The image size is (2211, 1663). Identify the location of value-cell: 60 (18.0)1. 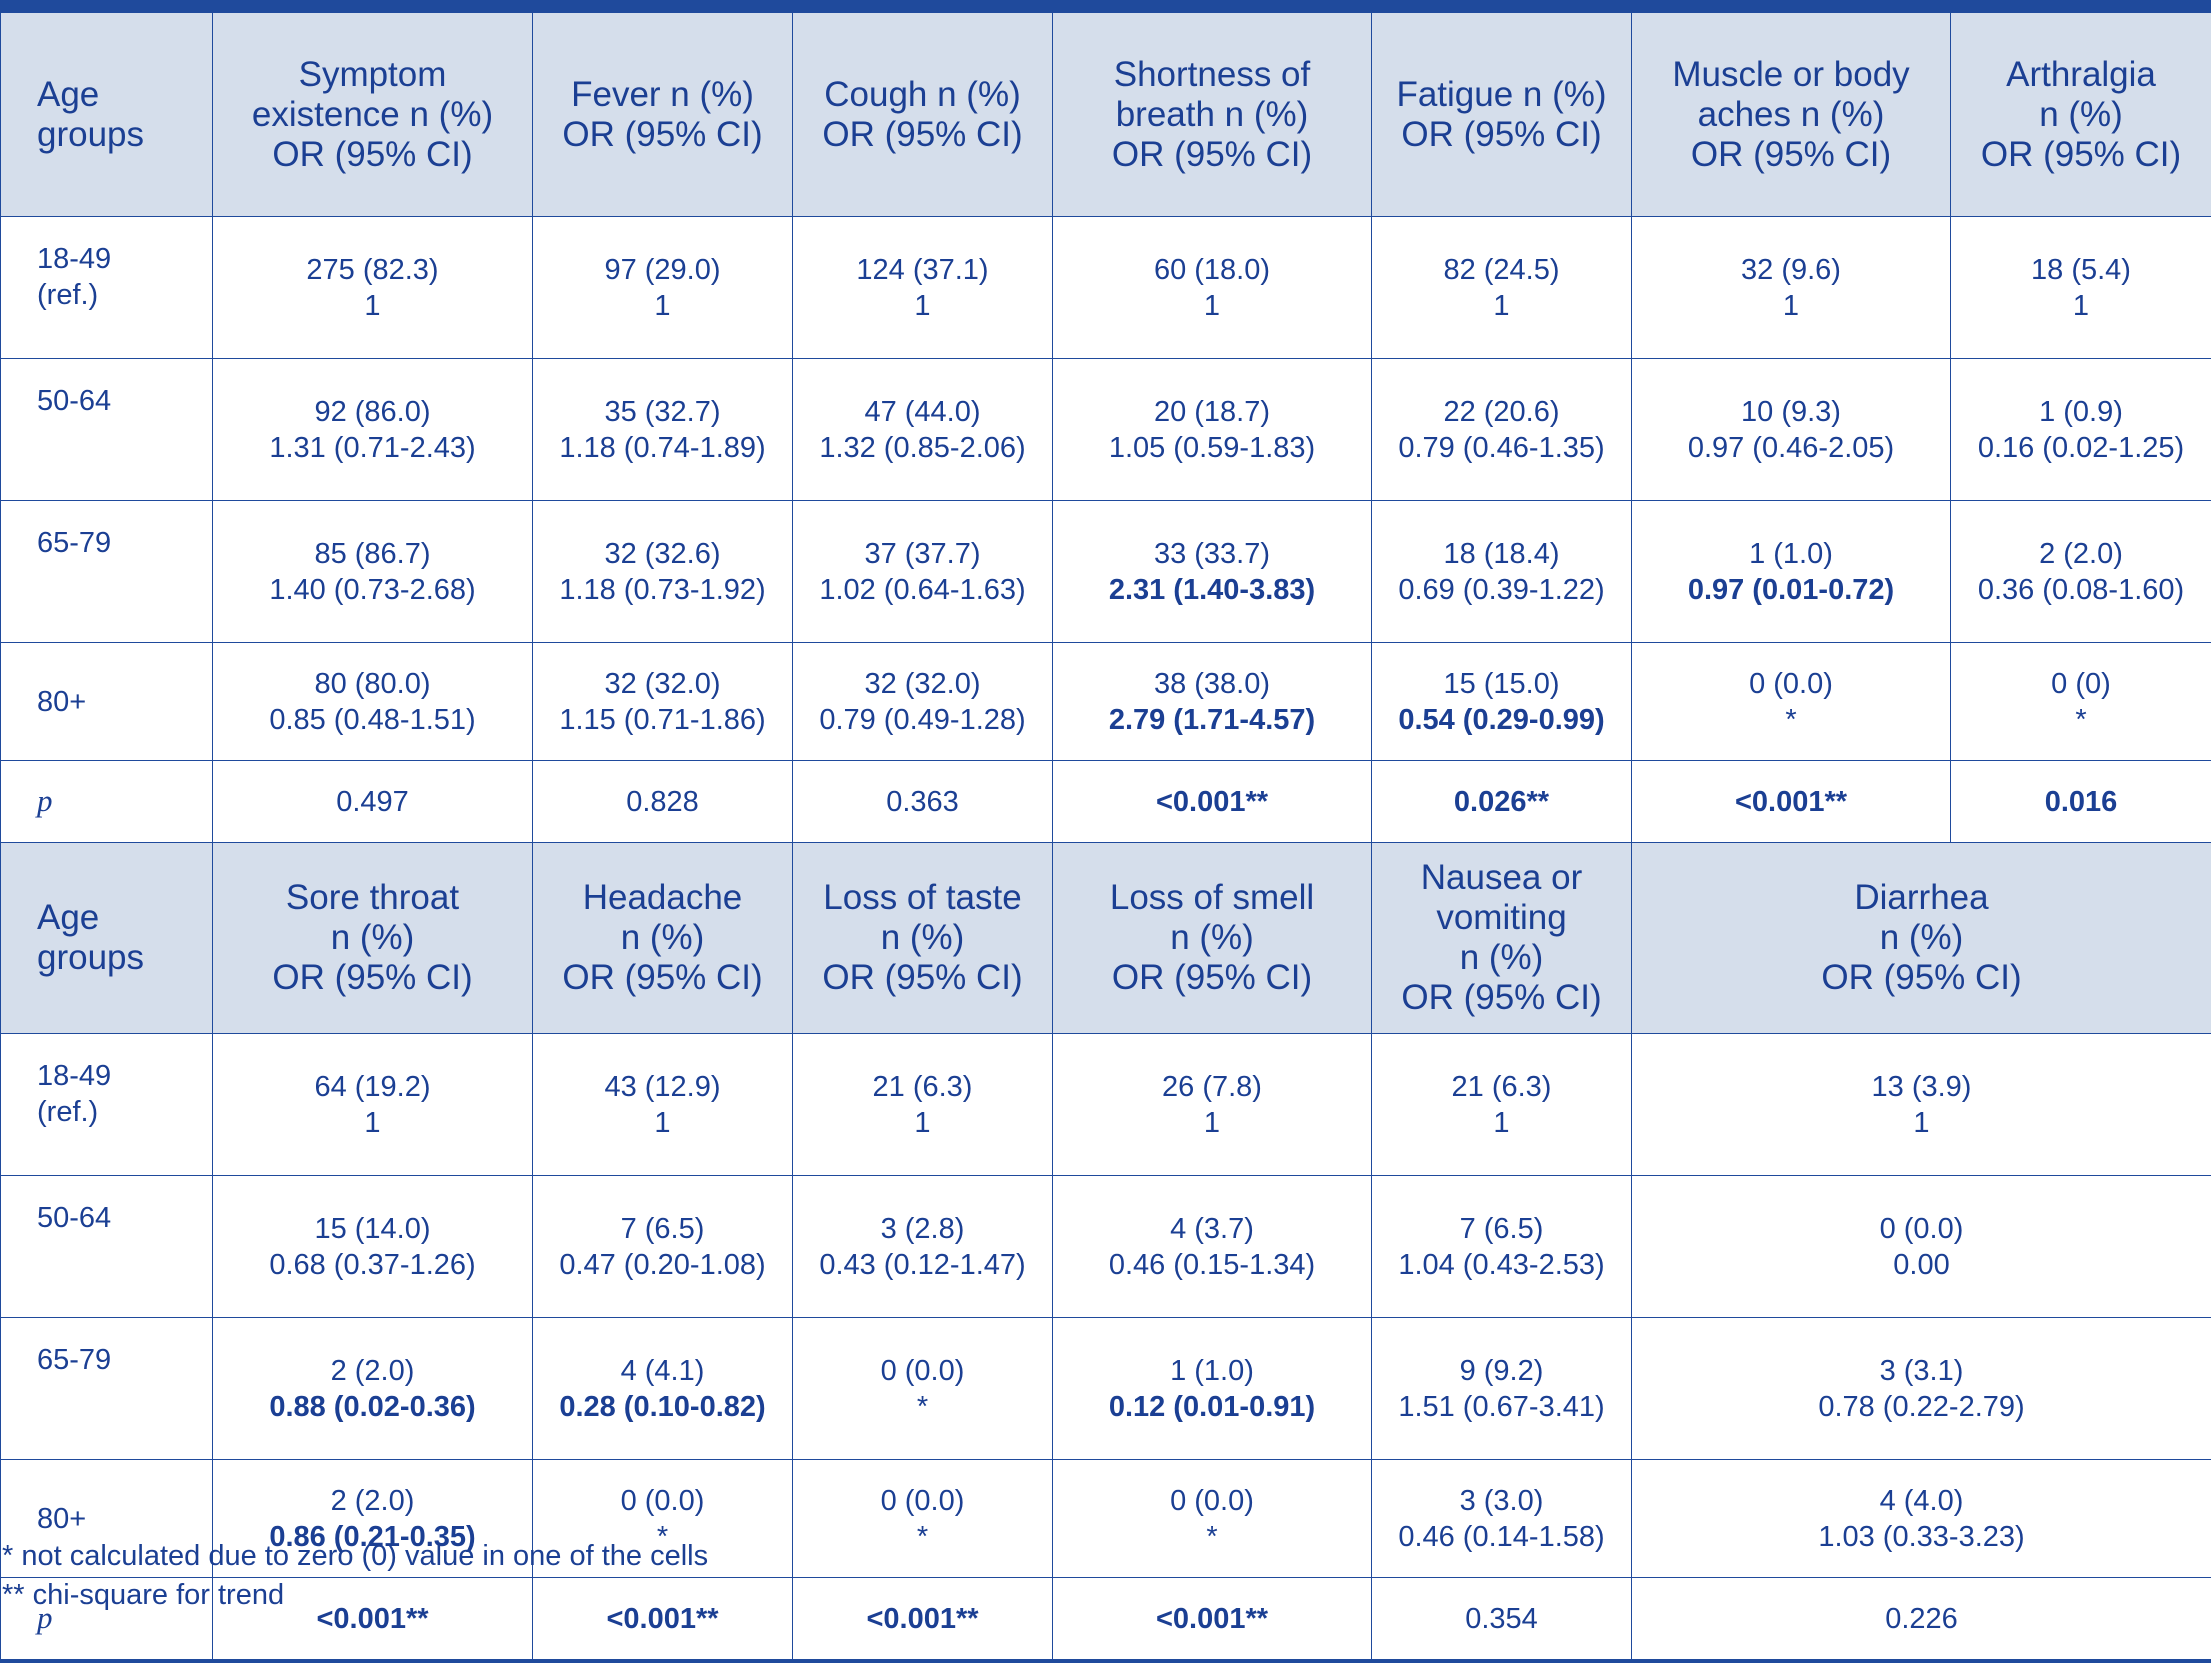
(1212, 288).